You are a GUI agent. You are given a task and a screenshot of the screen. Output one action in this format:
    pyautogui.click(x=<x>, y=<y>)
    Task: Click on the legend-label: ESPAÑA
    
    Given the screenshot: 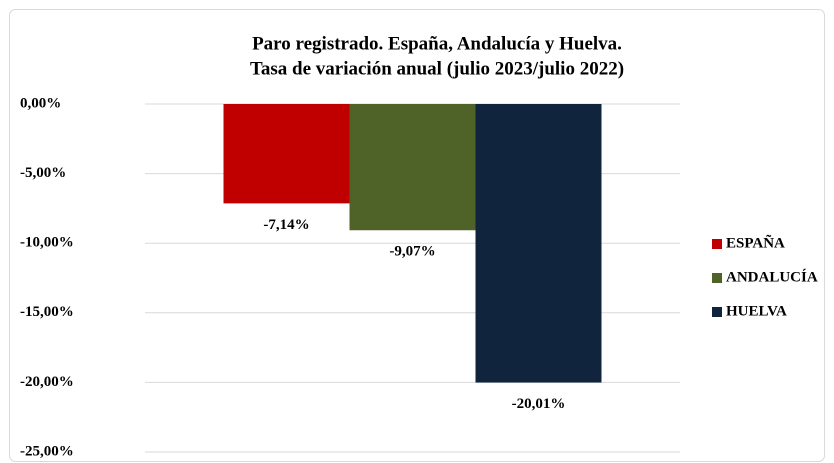 What is the action you would take?
    pyautogui.click(x=755, y=242)
    